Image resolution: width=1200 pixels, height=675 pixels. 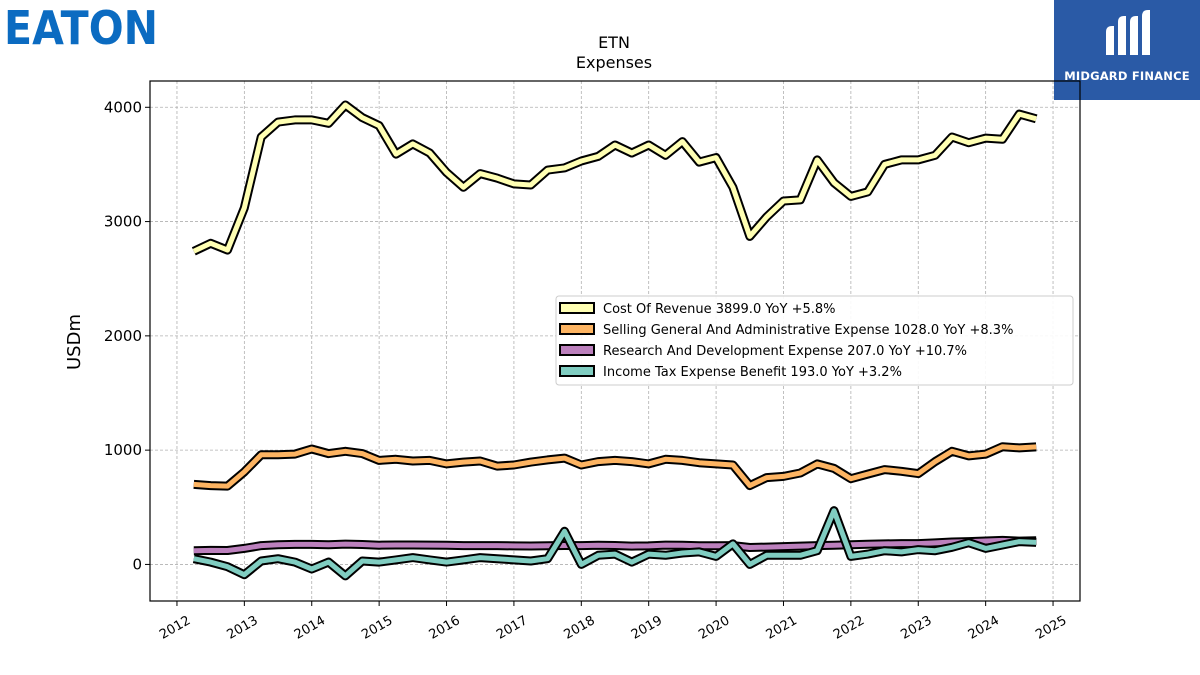 I want to click on x-tick-label: 2022, so click(x=849, y=628).